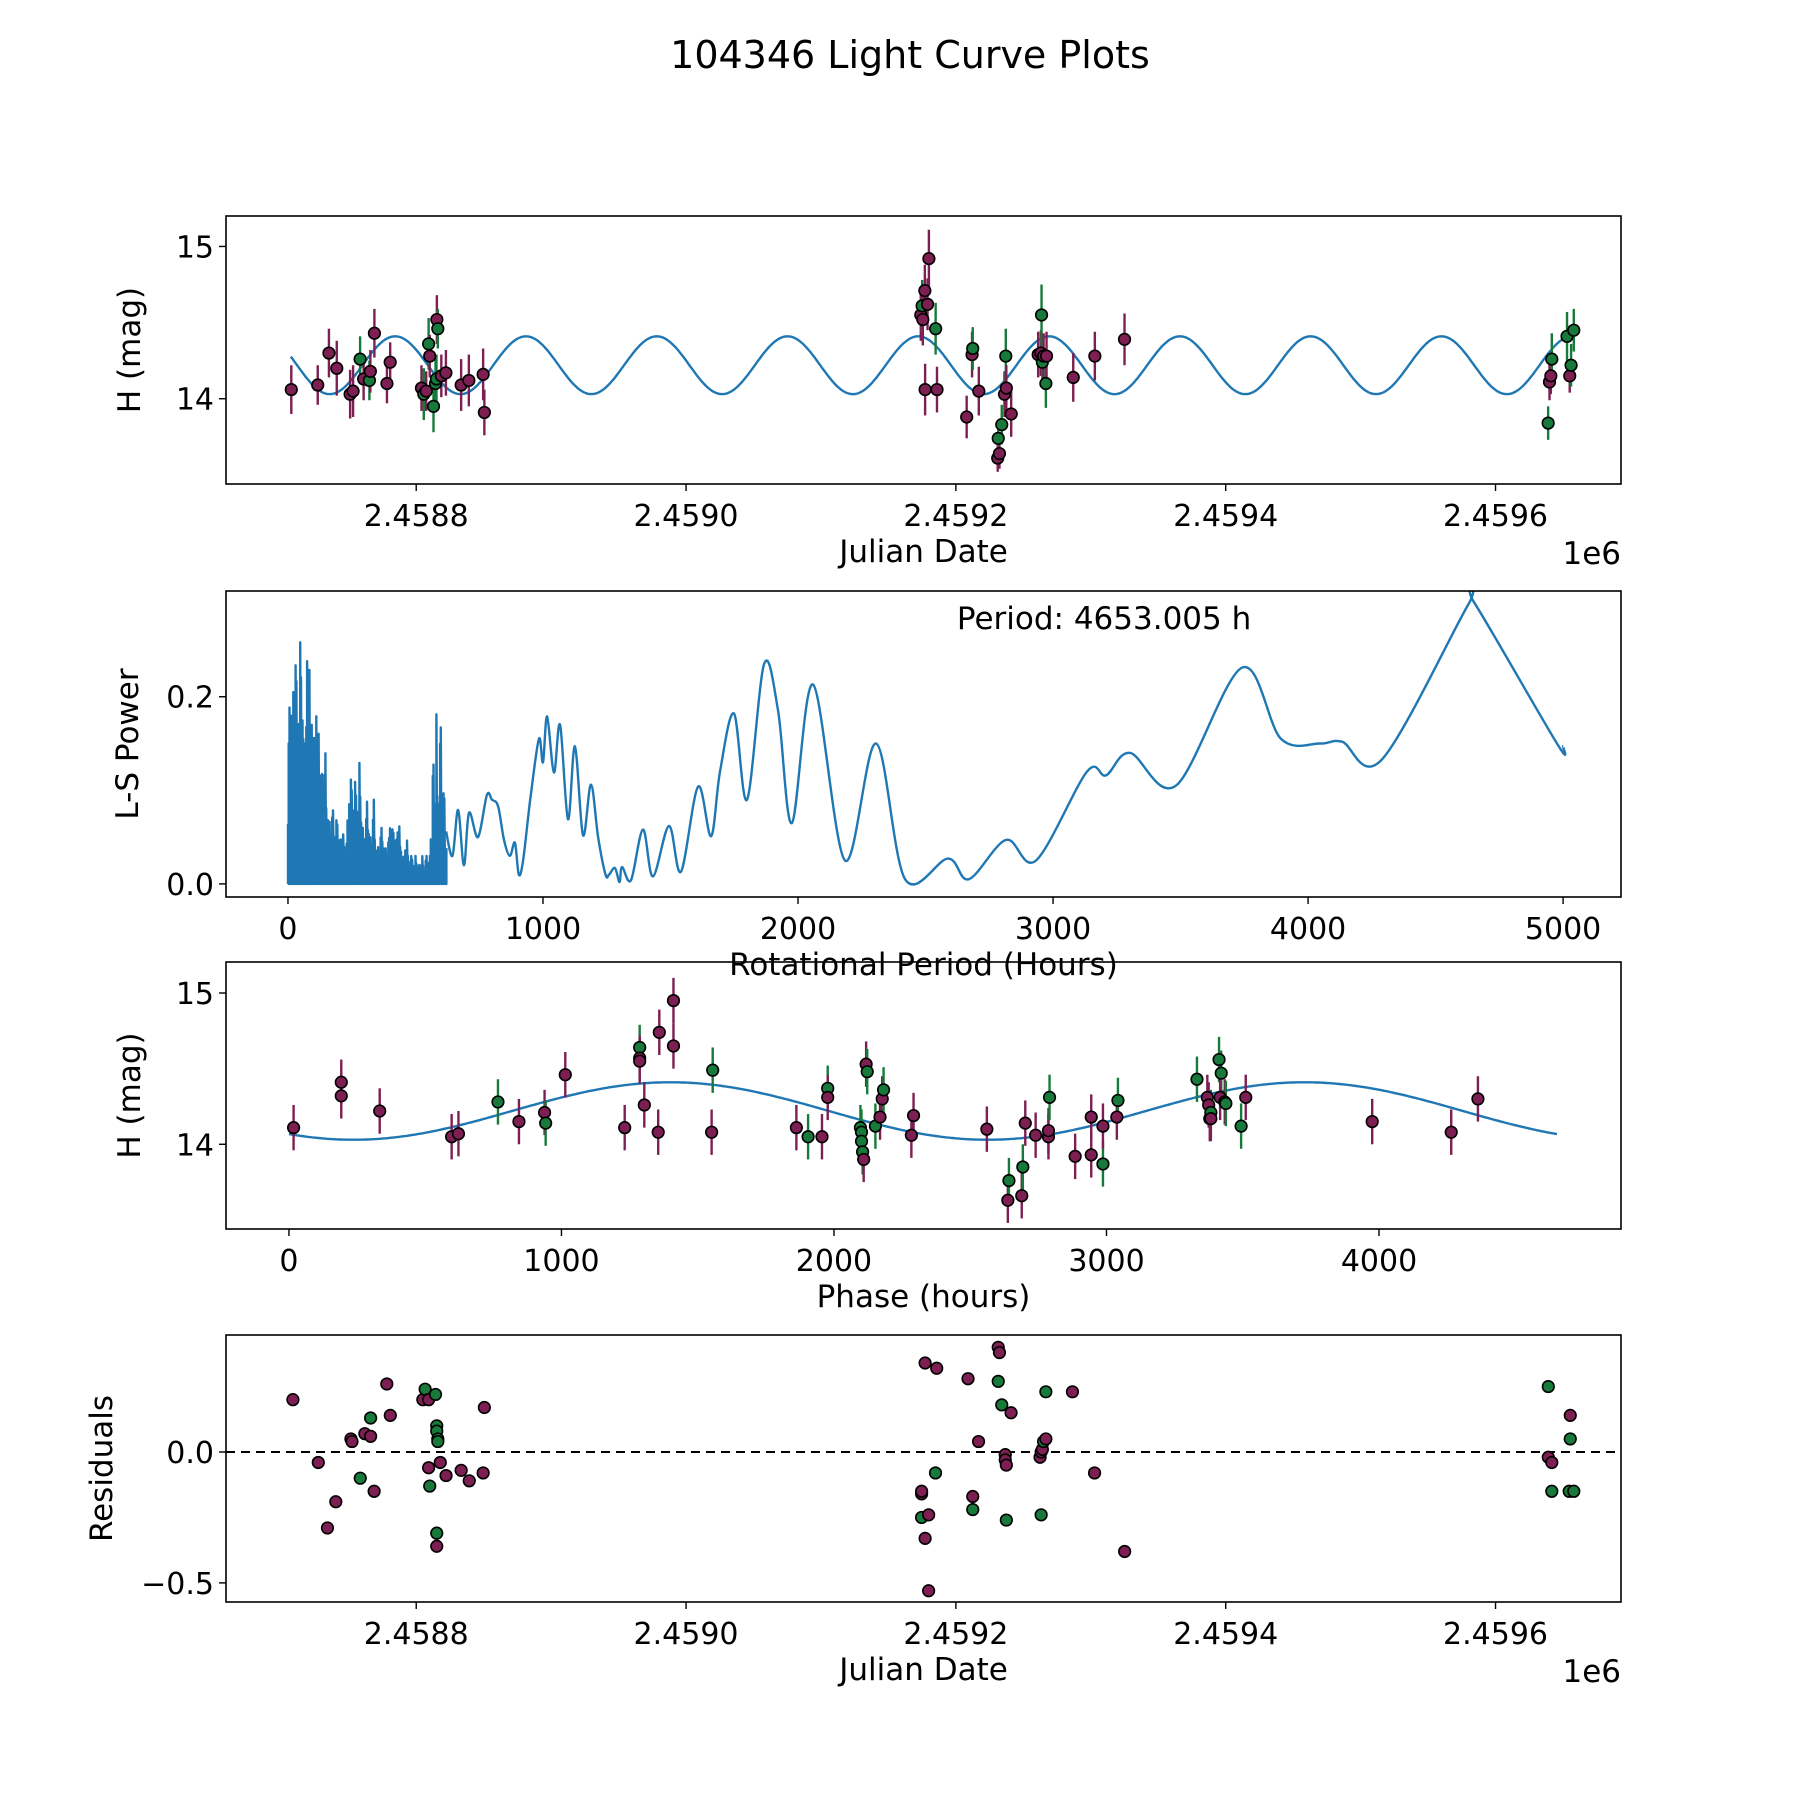  I want to click on x-tick-label: 2000, so click(798, 929).